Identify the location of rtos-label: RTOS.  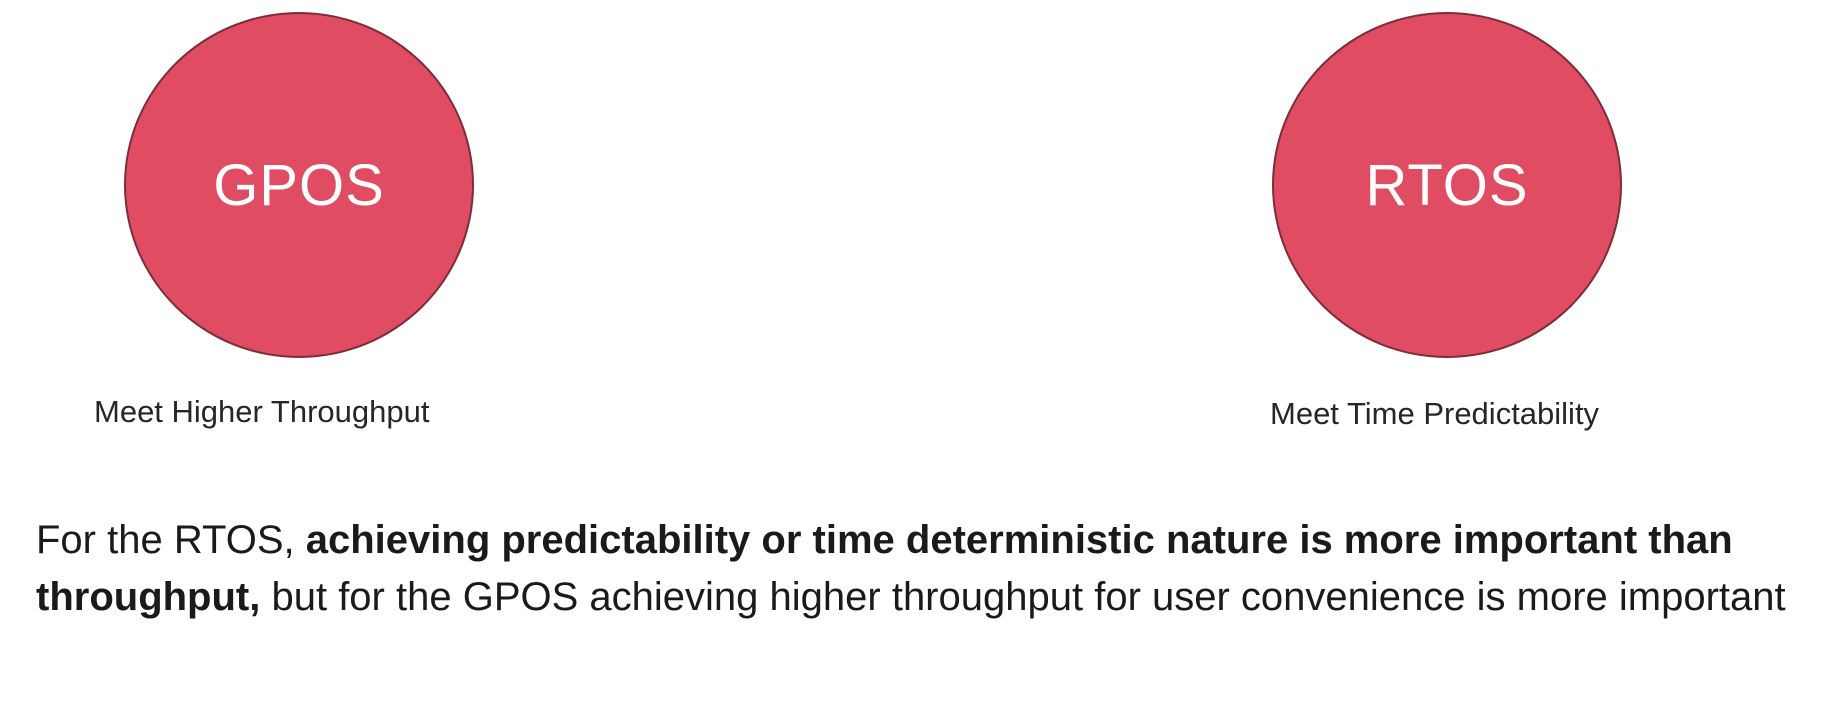
(1447, 185).